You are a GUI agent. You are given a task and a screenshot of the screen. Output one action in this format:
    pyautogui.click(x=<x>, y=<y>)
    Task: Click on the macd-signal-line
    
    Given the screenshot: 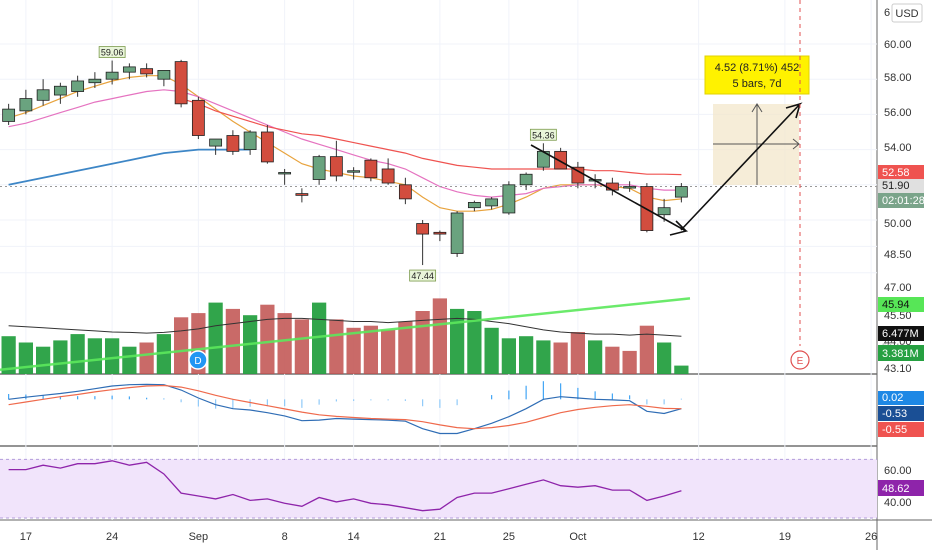 What is the action you would take?
    pyautogui.click(x=345, y=407)
    